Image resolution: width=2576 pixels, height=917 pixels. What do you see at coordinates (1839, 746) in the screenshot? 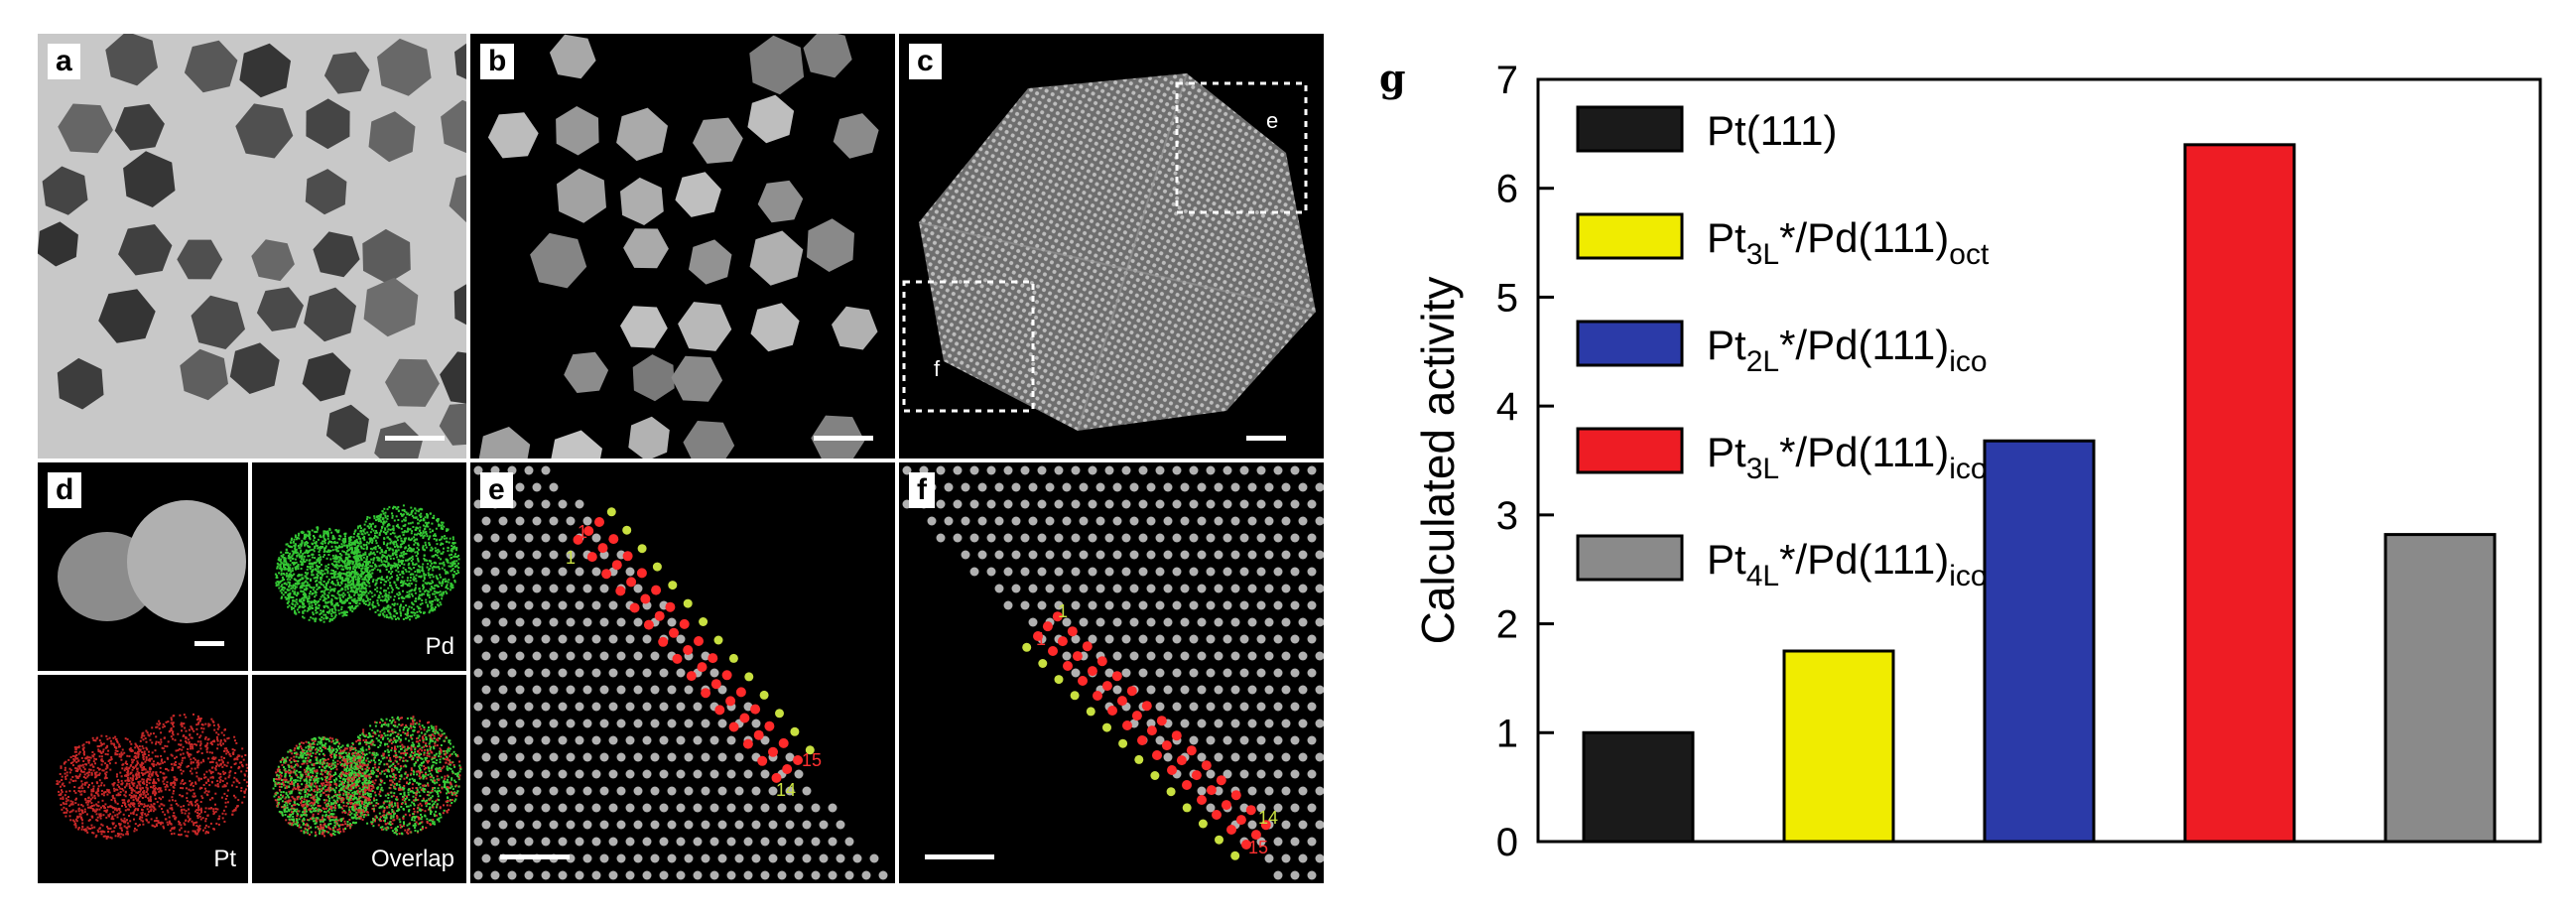
I see `bar-2: Pt3L*/Pd(111)oct: 1.75` at bounding box center [1839, 746].